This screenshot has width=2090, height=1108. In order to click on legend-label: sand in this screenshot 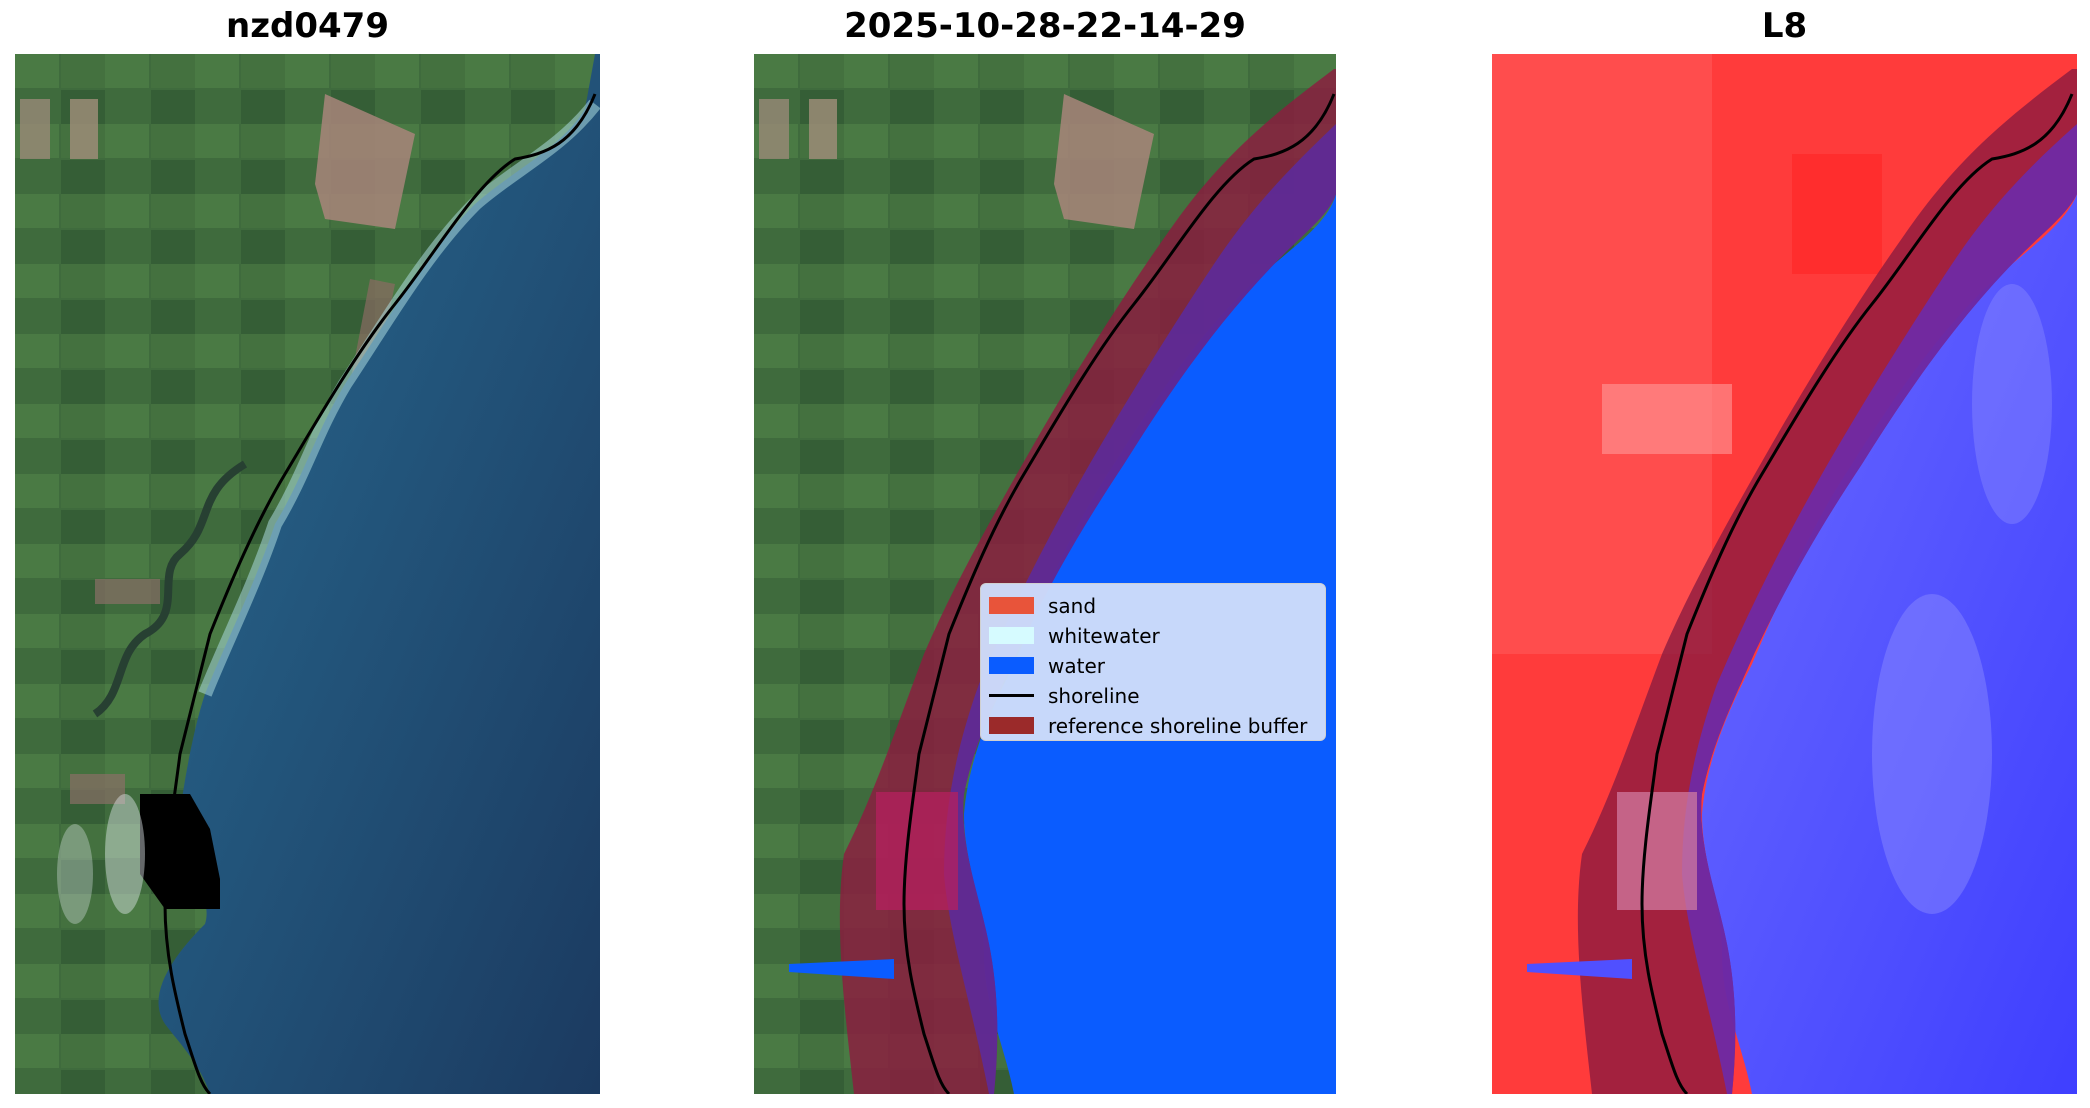, I will do `click(1072, 606)`.